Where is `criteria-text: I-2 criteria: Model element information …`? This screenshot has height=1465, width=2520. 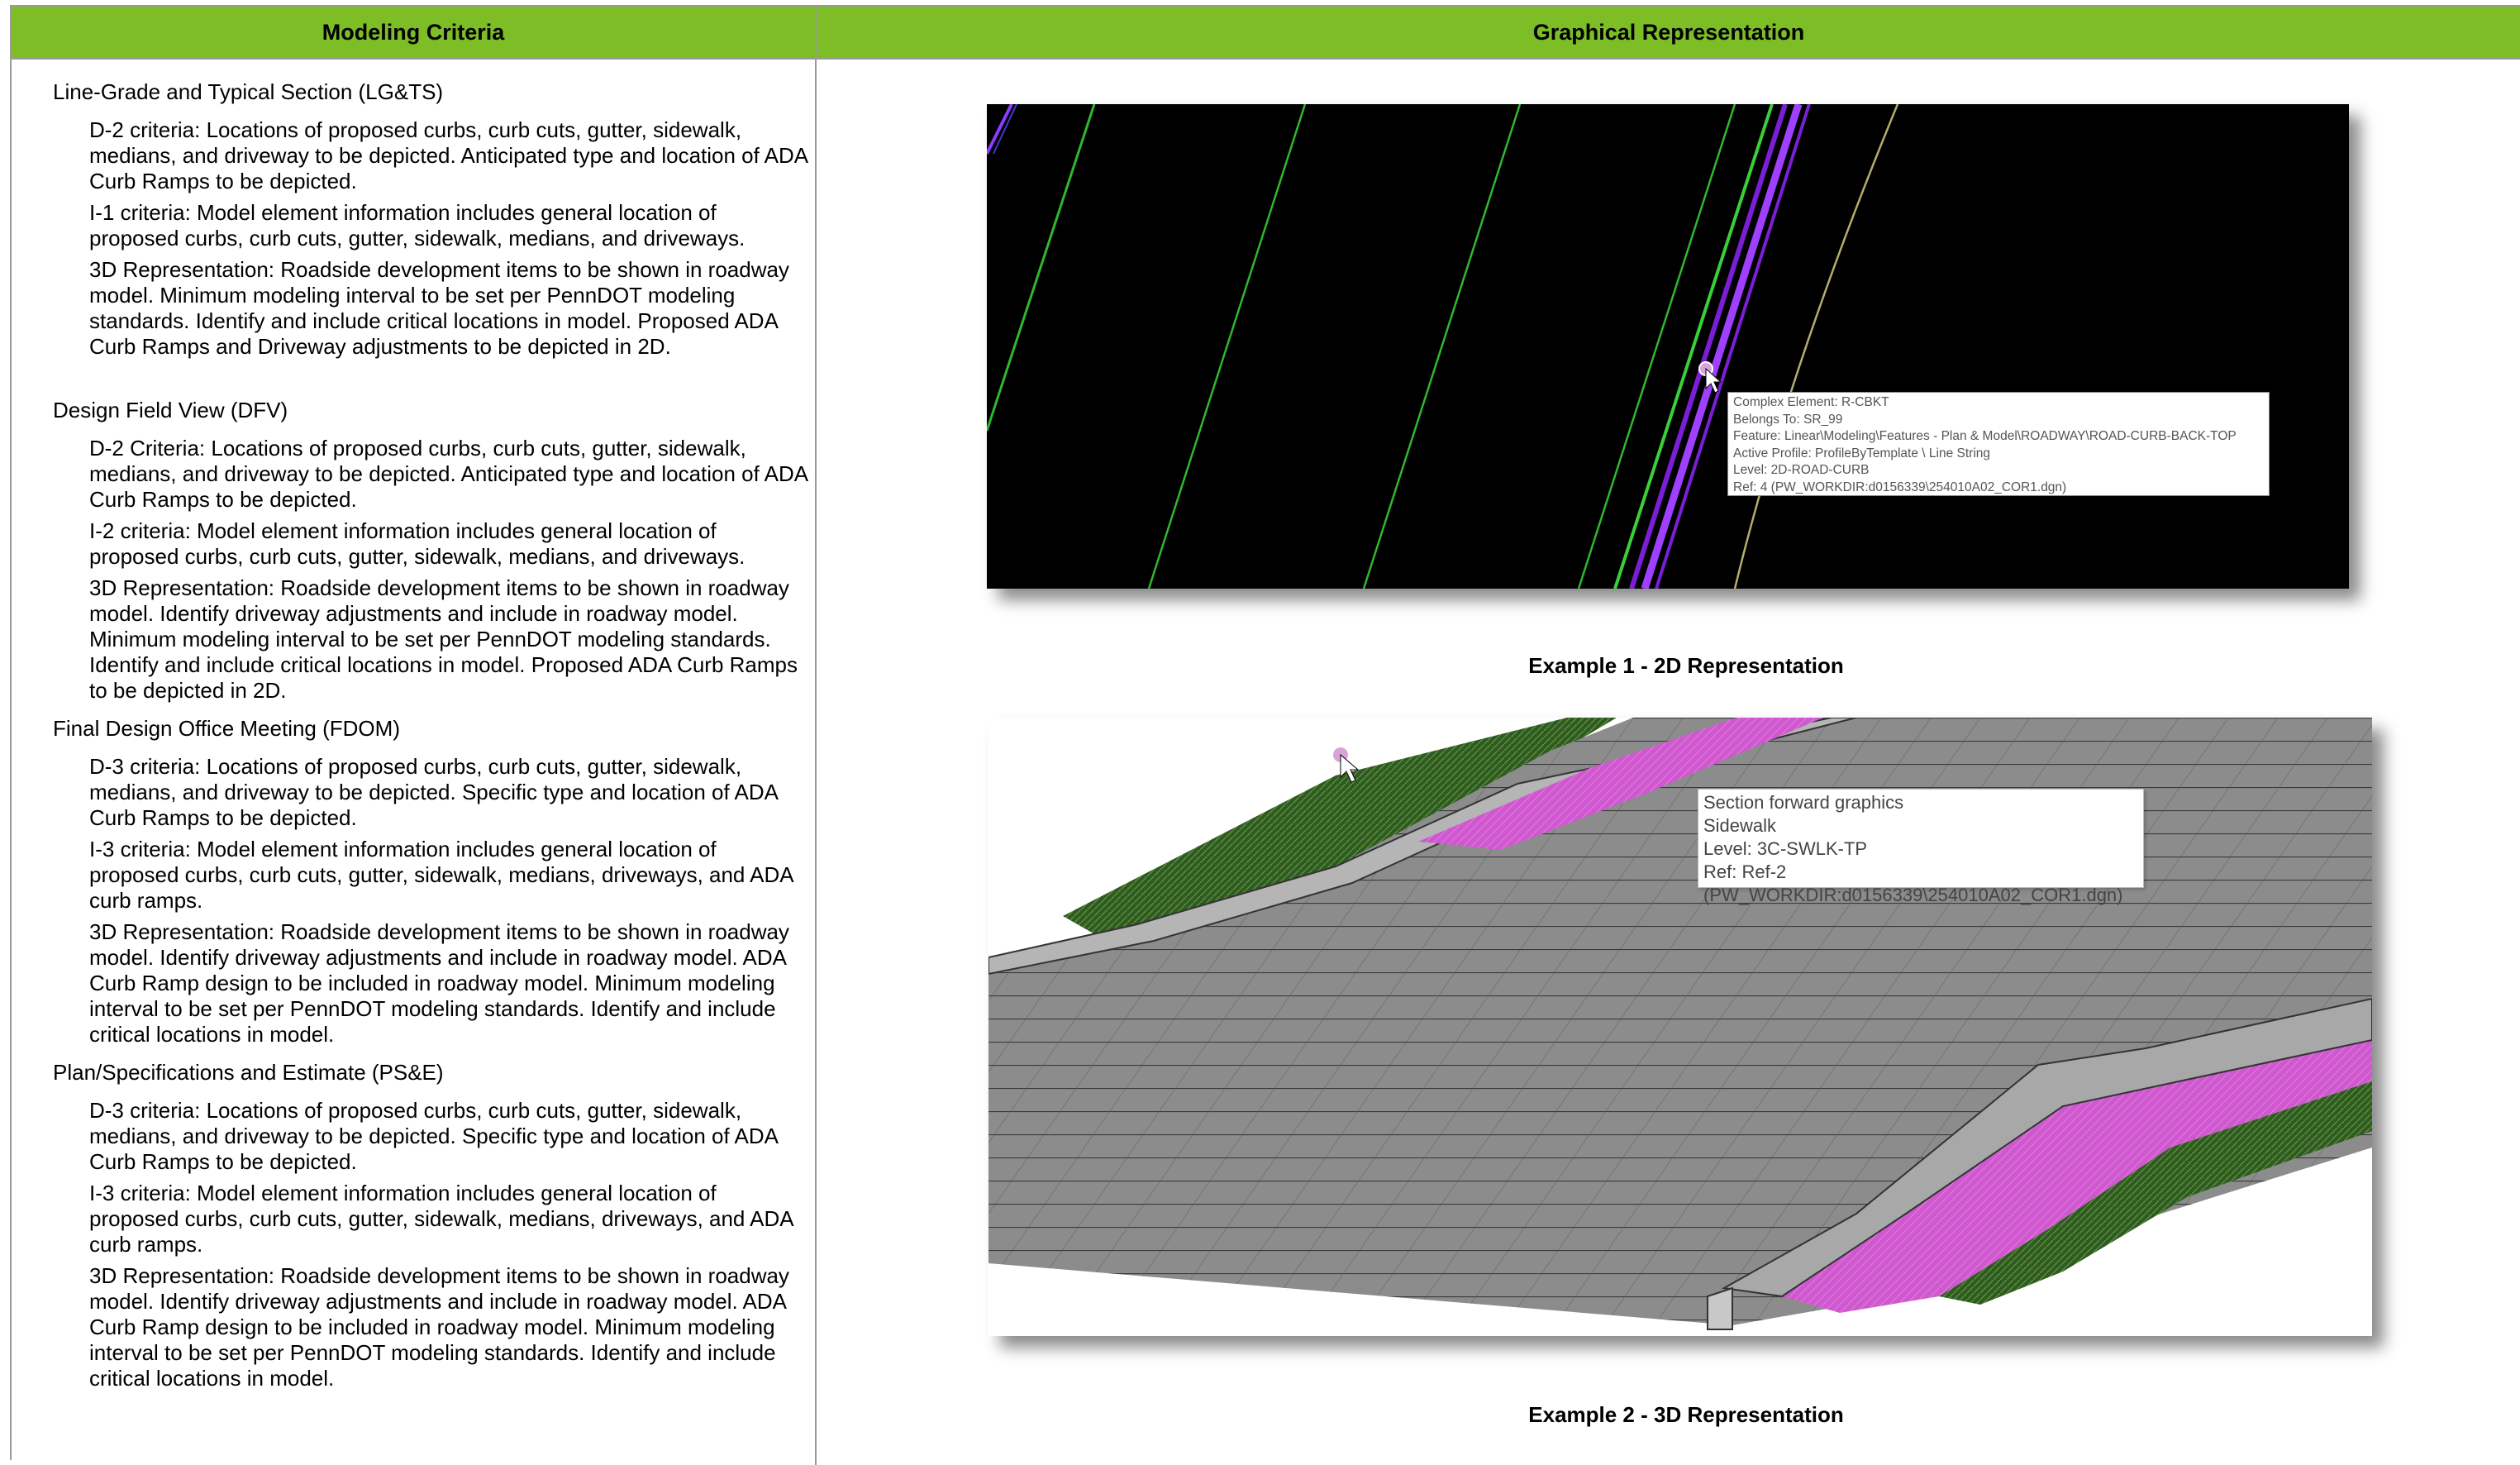
criteria-text: I-2 criteria: Model element information … is located at coordinates (417, 543).